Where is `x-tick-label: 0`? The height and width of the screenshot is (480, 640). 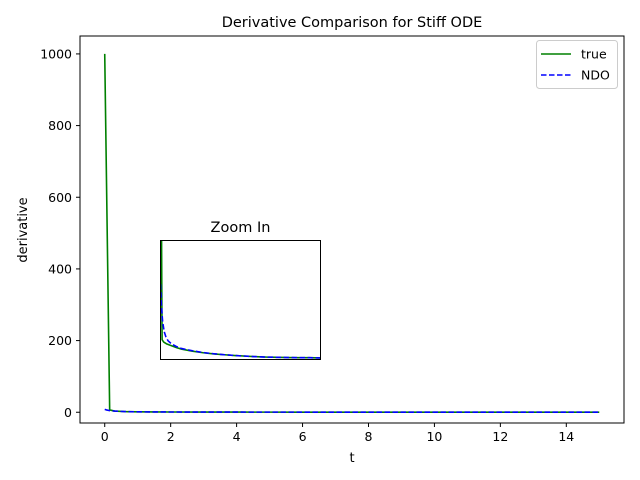 x-tick-label: 0 is located at coordinates (105, 436).